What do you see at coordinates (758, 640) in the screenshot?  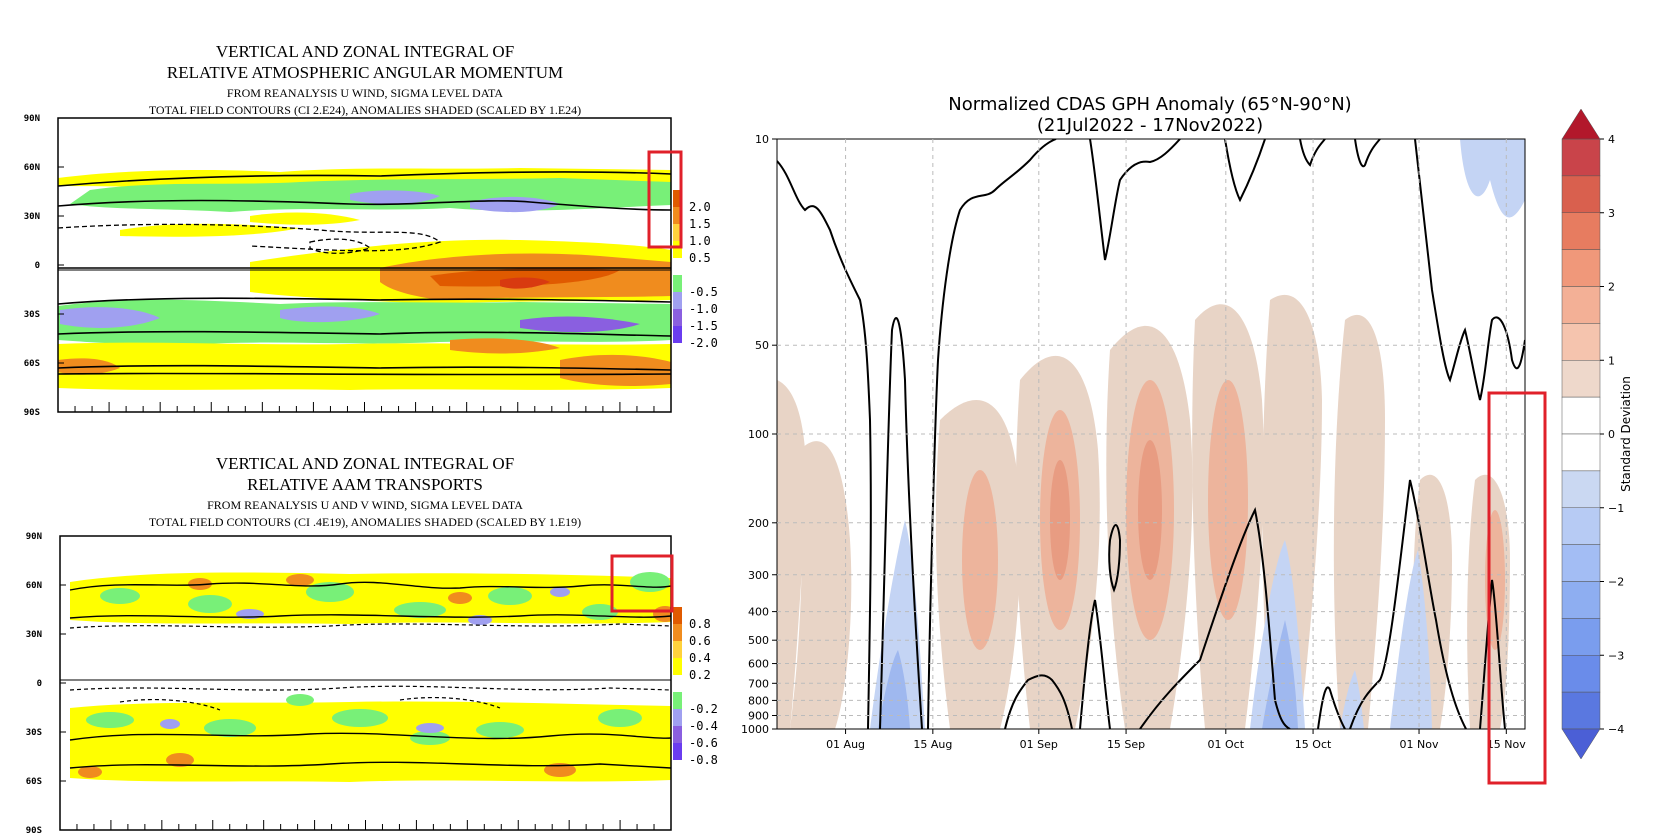 I see `gph-y-tick-label: 500` at bounding box center [758, 640].